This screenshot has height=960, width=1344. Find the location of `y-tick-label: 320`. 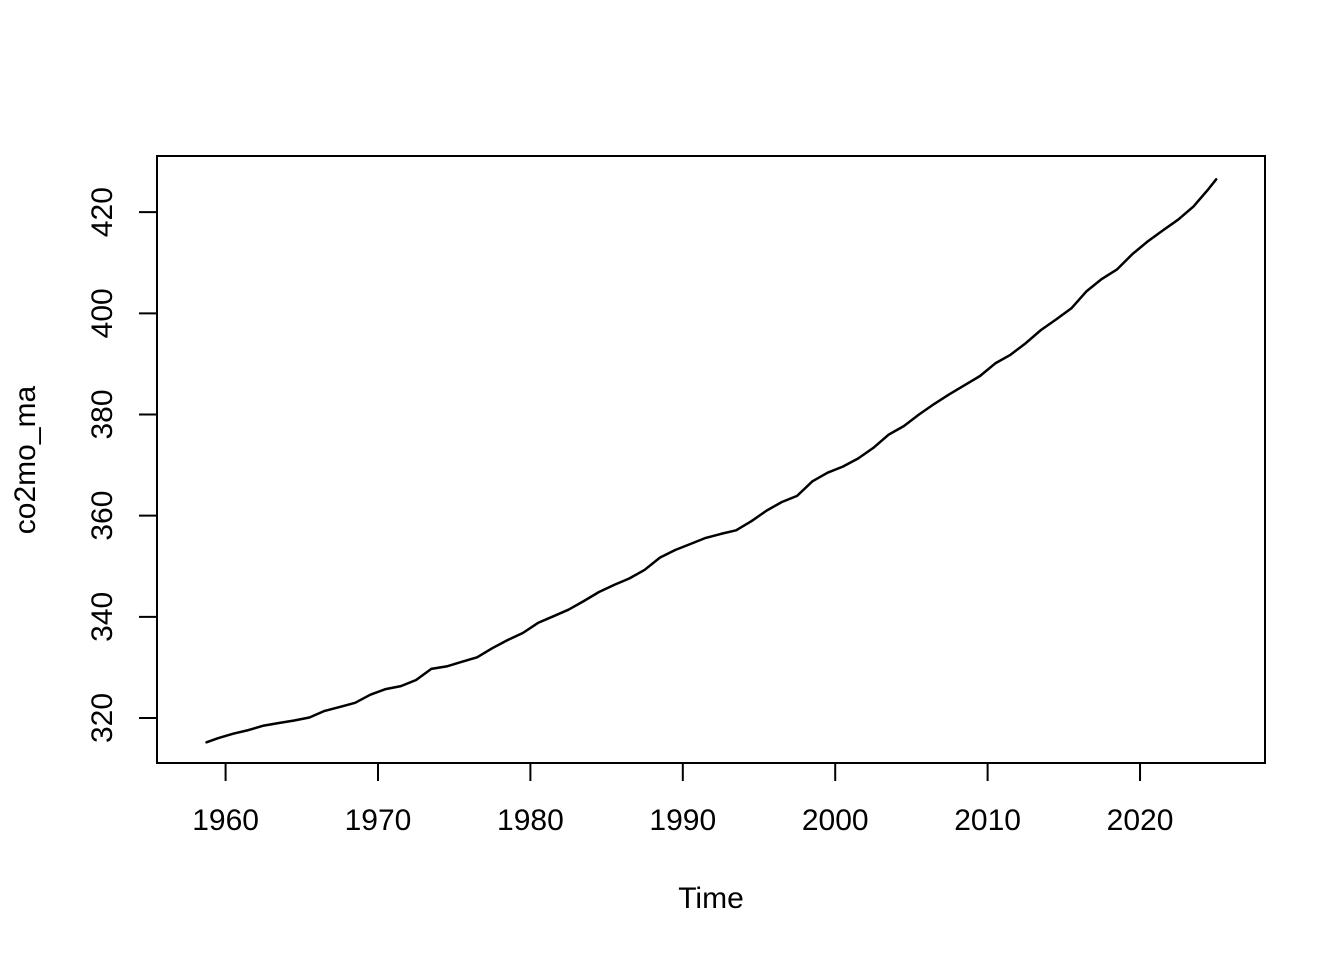

y-tick-label: 320 is located at coordinates (102, 718).